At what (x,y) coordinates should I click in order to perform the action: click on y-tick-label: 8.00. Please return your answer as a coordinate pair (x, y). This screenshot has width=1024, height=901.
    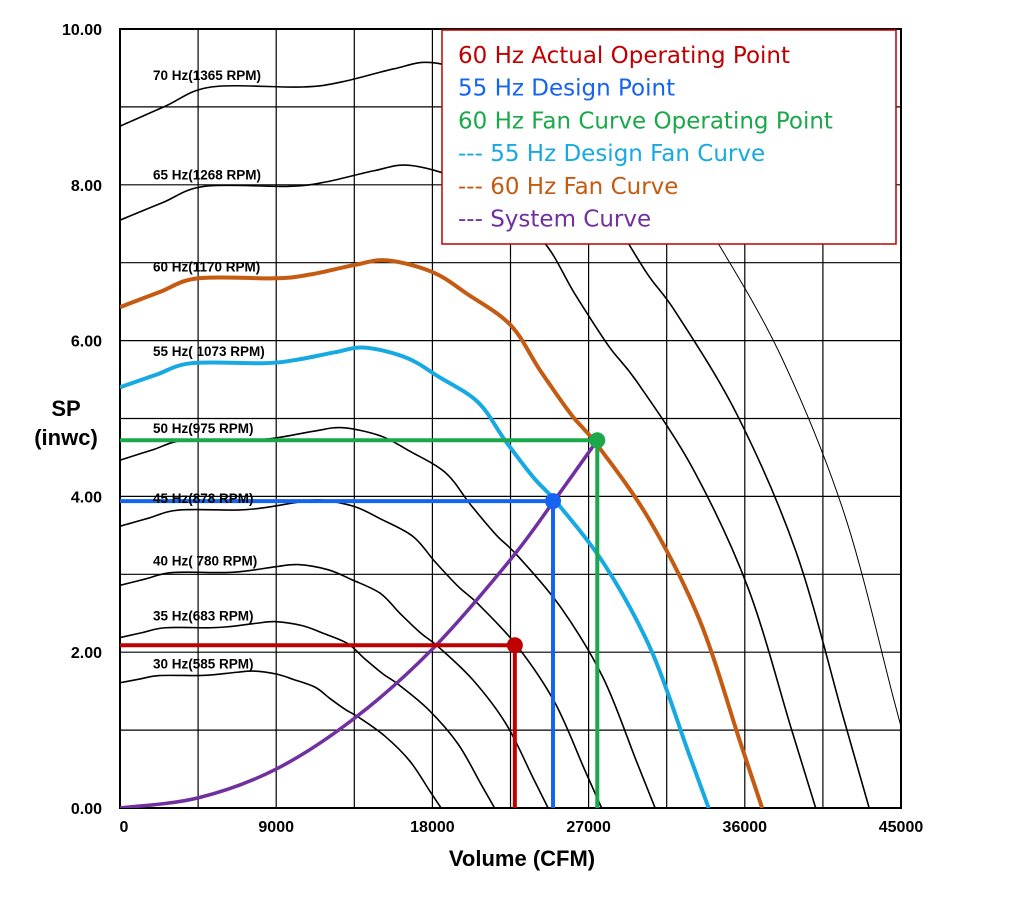
    Looking at the image, I should click on (86, 186).